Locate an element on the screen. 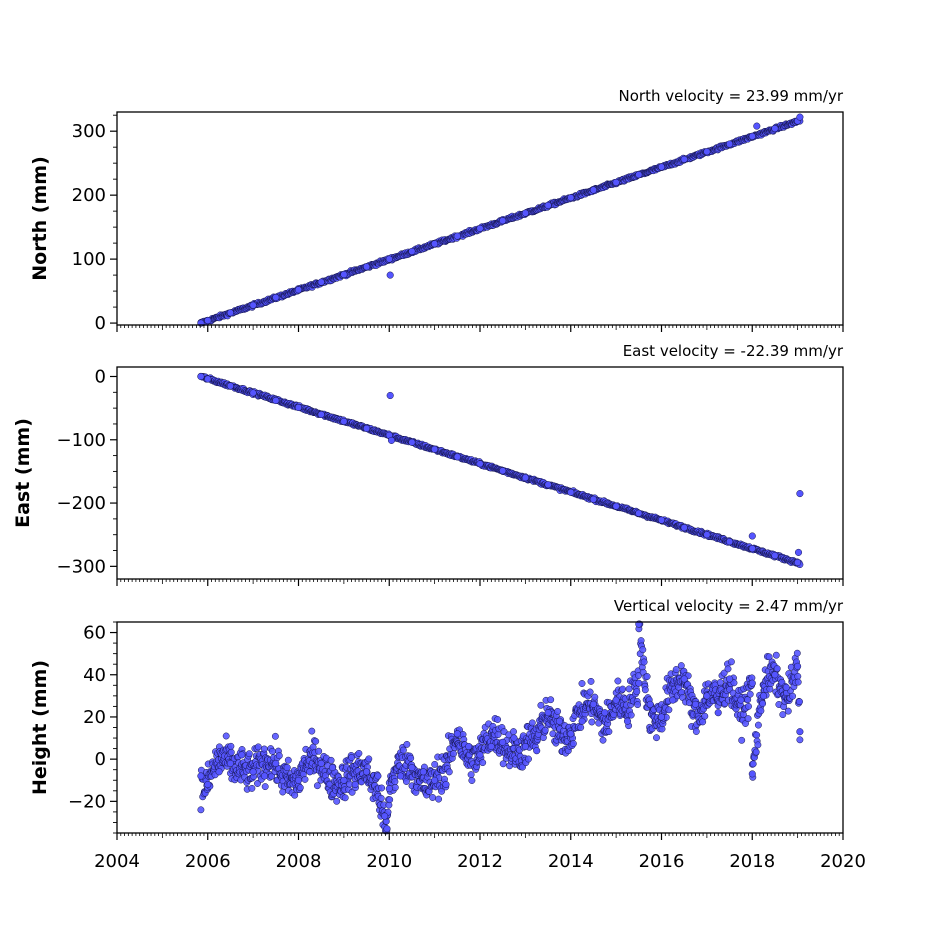 The image size is (937, 937). north-y-ticks: 0 100 200 300 is located at coordinates (94, 224).